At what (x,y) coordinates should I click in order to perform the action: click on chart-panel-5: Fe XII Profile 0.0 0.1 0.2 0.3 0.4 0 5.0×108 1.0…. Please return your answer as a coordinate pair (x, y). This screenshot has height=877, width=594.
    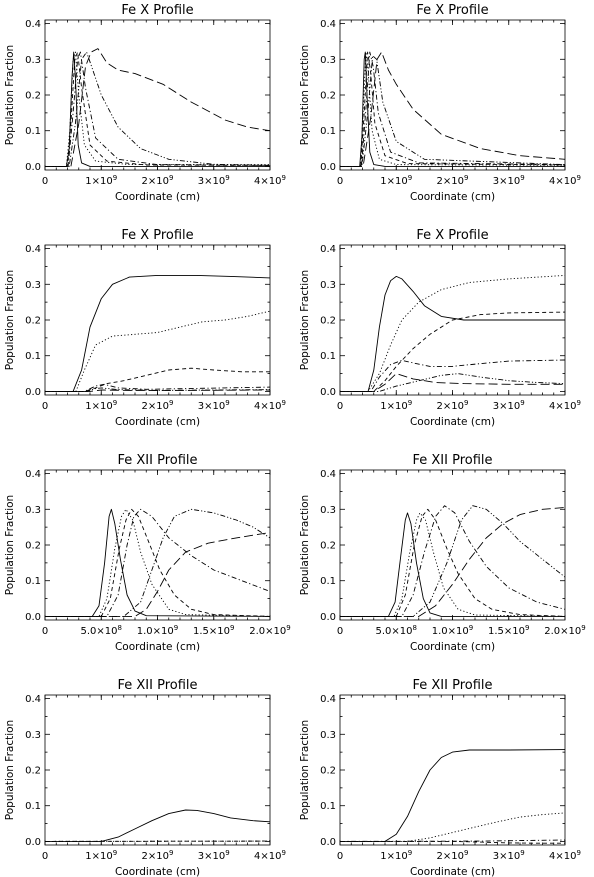
    Looking at the image, I should click on (147, 553).